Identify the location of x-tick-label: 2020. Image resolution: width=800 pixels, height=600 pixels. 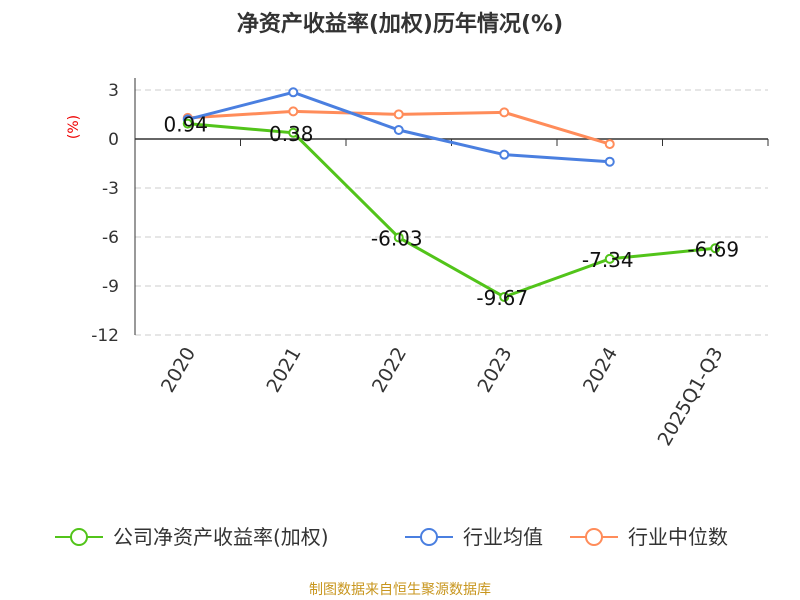
(178, 370).